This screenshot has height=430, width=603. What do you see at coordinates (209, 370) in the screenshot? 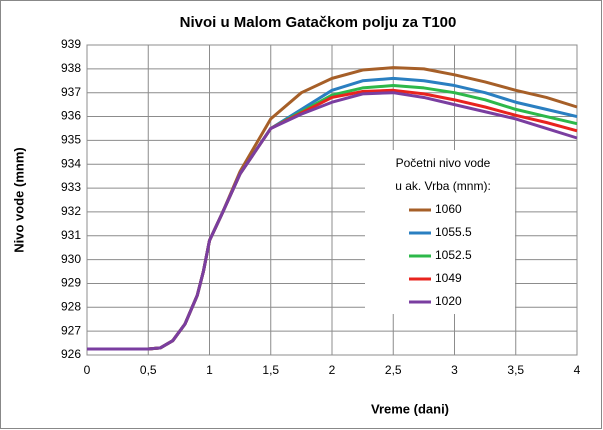
I see `x-tick-label: 1` at bounding box center [209, 370].